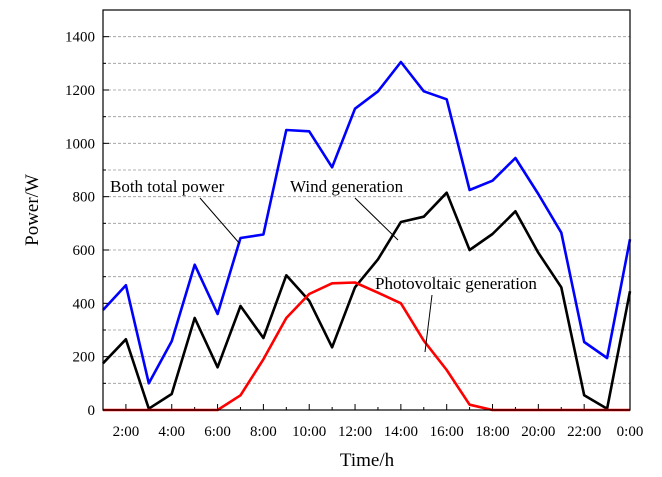 The width and height of the screenshot is (662, 477). What do you see at coordinates (217, 432) in the screenshot?
I see `x-tick-label: 6:00` at bounding box center [217, 432].